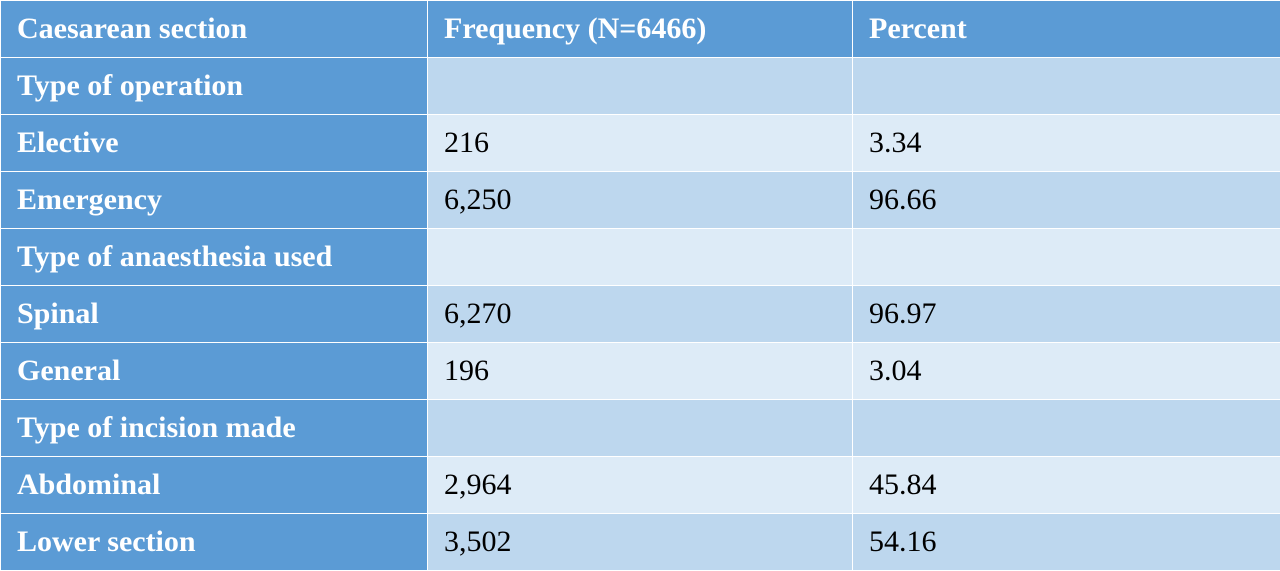 This screenshot has height=571, width=1280. What do you see at coordinates (640, 371) in the screenshot?
I see `cell: 196` at bounding box center [640, 371].